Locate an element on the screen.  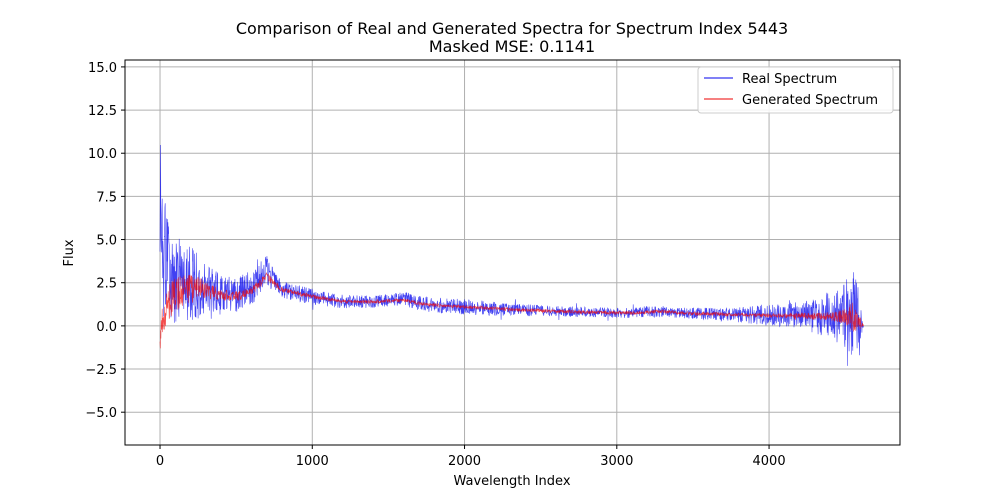
x-tick-label: 2000 is located at coordinates (464, 461).